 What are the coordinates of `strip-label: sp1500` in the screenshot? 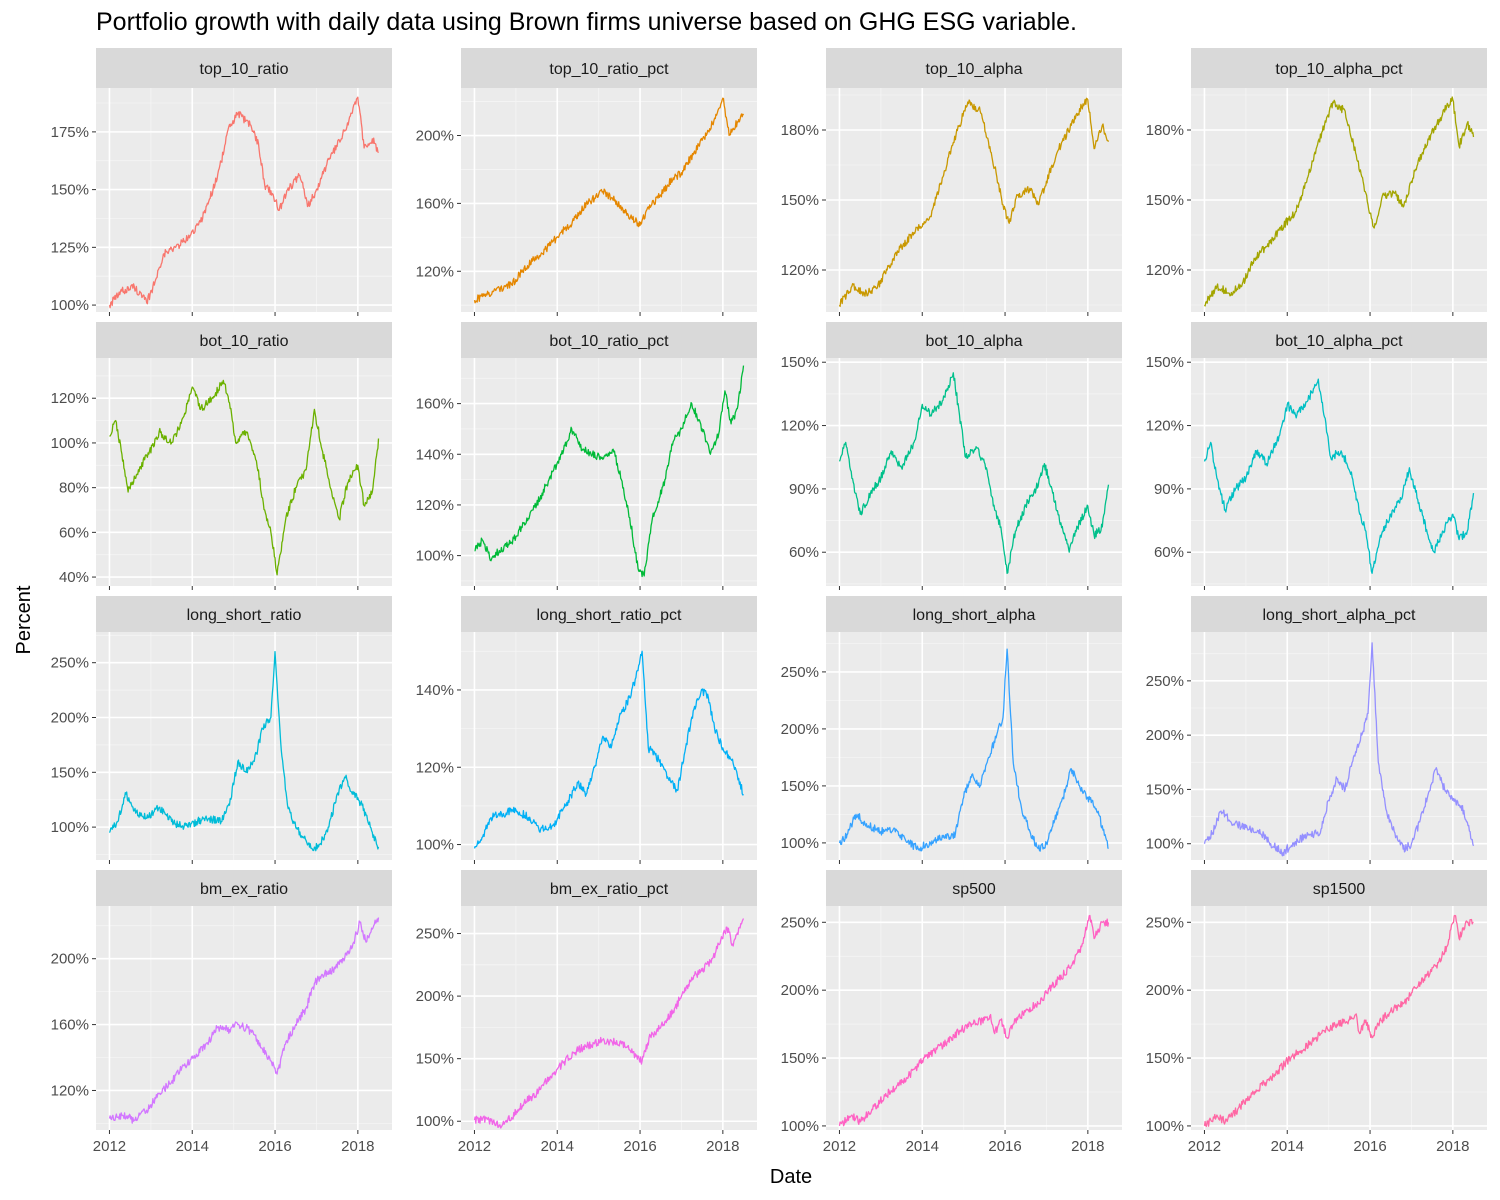 It's located at (1339, 889).